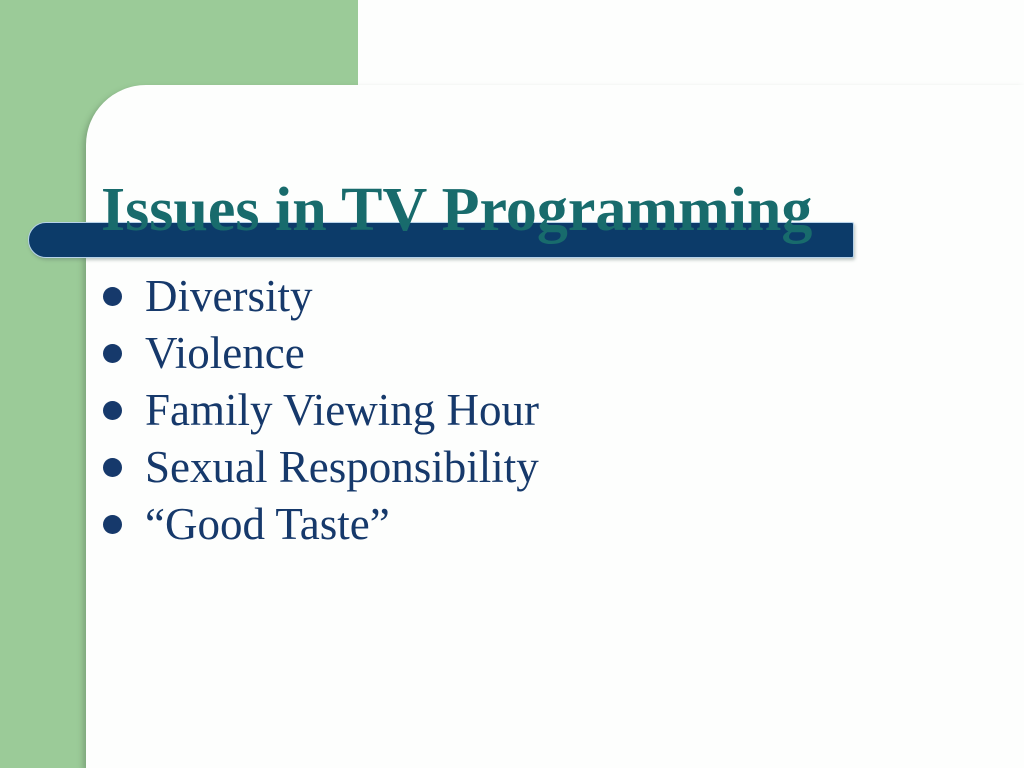  I want to click on list-item: Violence, so click(269, 353).